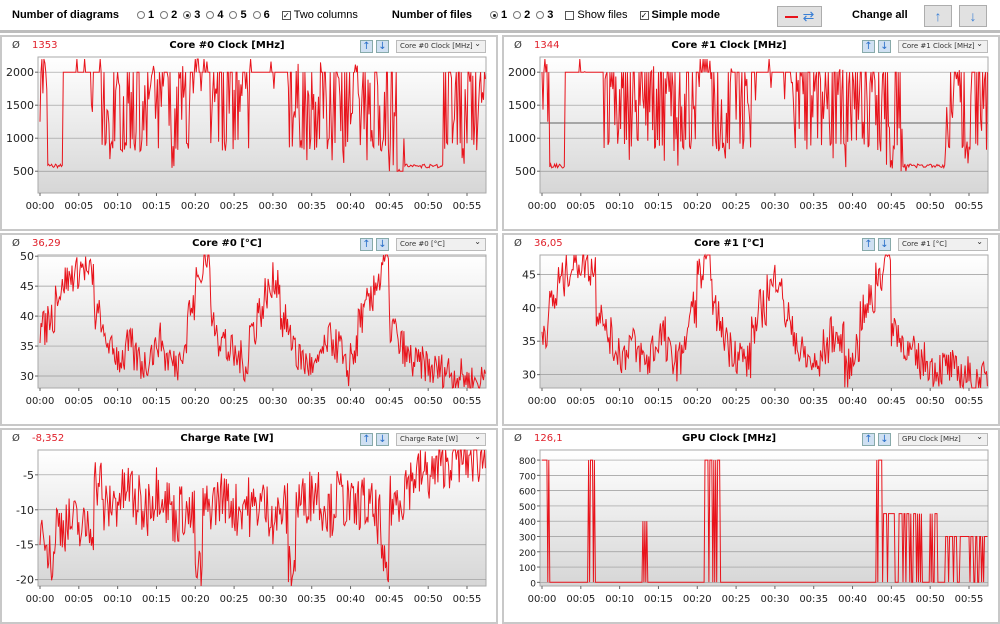 The width and height of the screenshot is (1000, 624). I want to click on chart-title: Charge Rate [W], so click(227, 438).